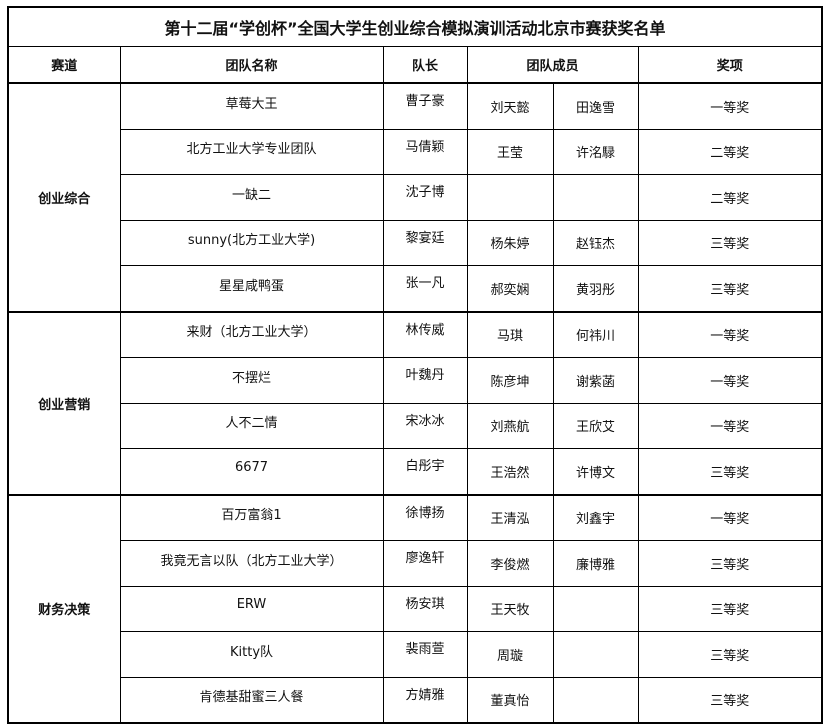 This screenshot has height=724, width=831. What do you see at coordinates (425, 197) in the screenshot?
I see `captain-cell: 沈子博` at bounding box center [425, 197].